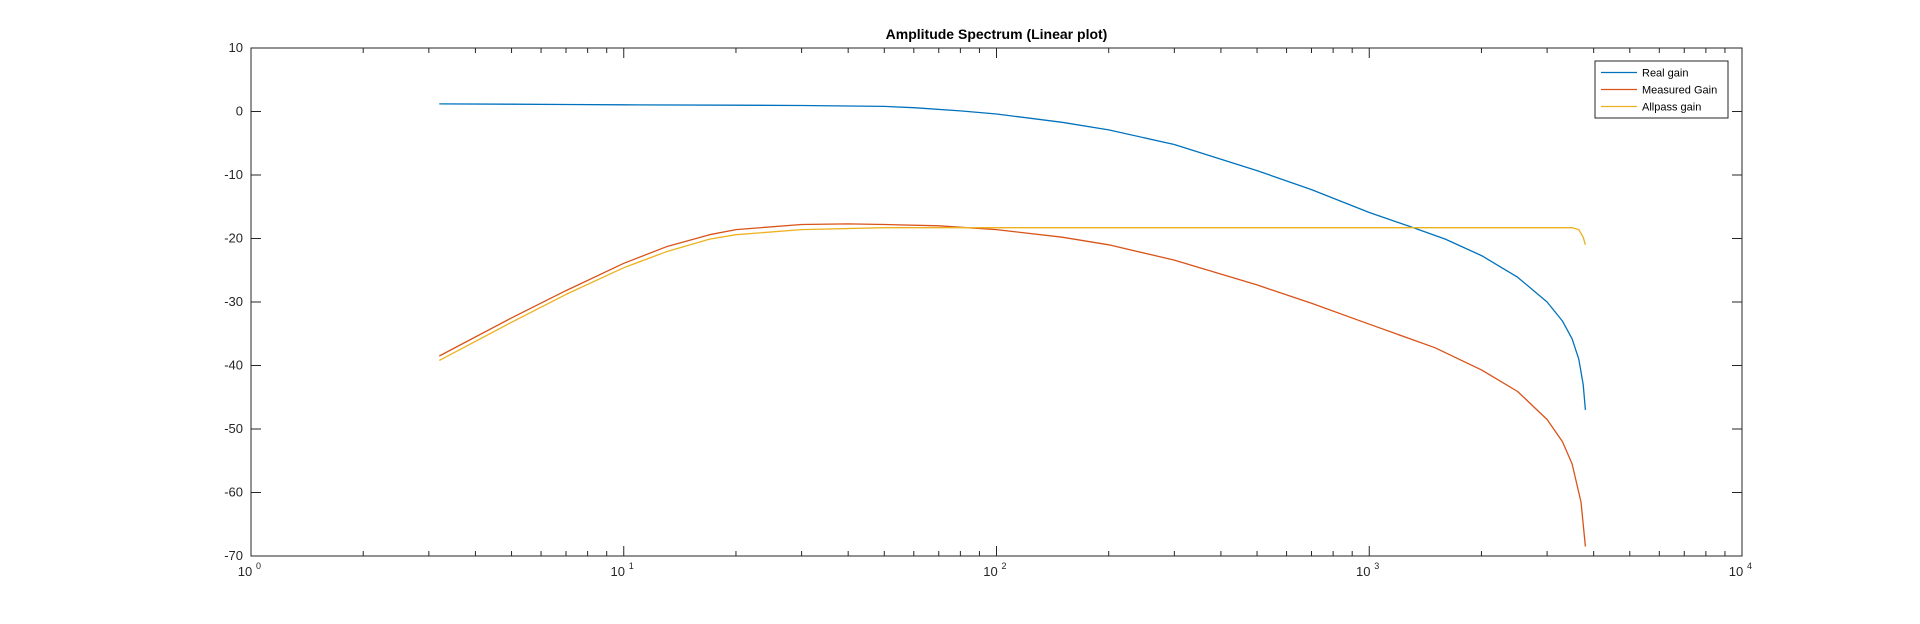  I want to click on x-tick-exponent: 0, so click(258, 566).